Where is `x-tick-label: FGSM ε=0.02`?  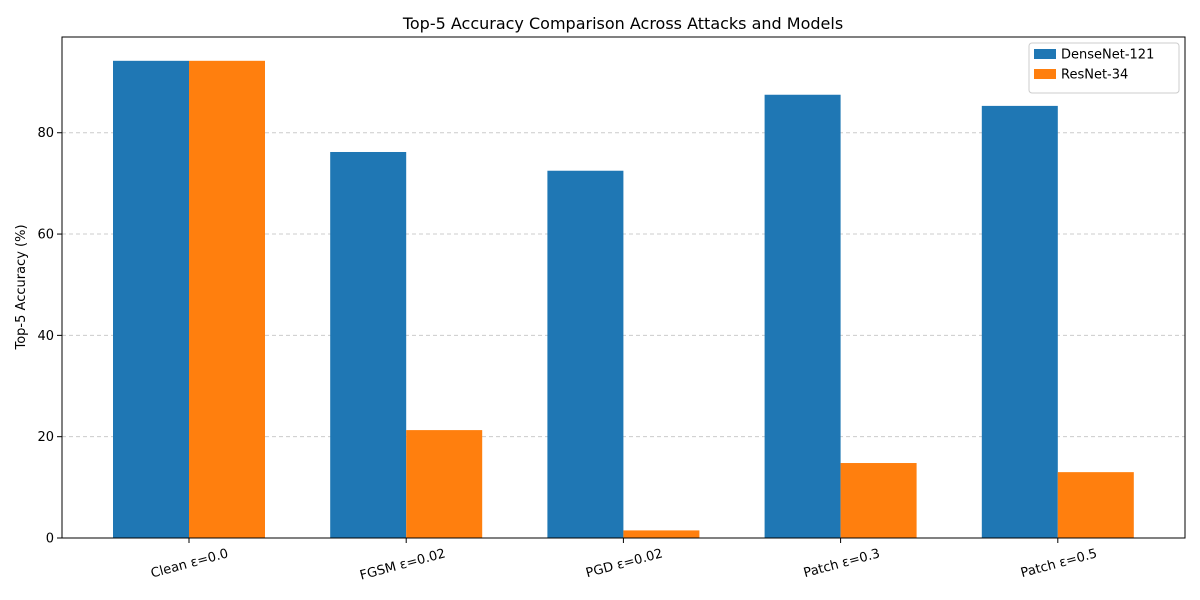
x-tick-label: FGSM ε=0.02 is located at coordinates (402, 564).